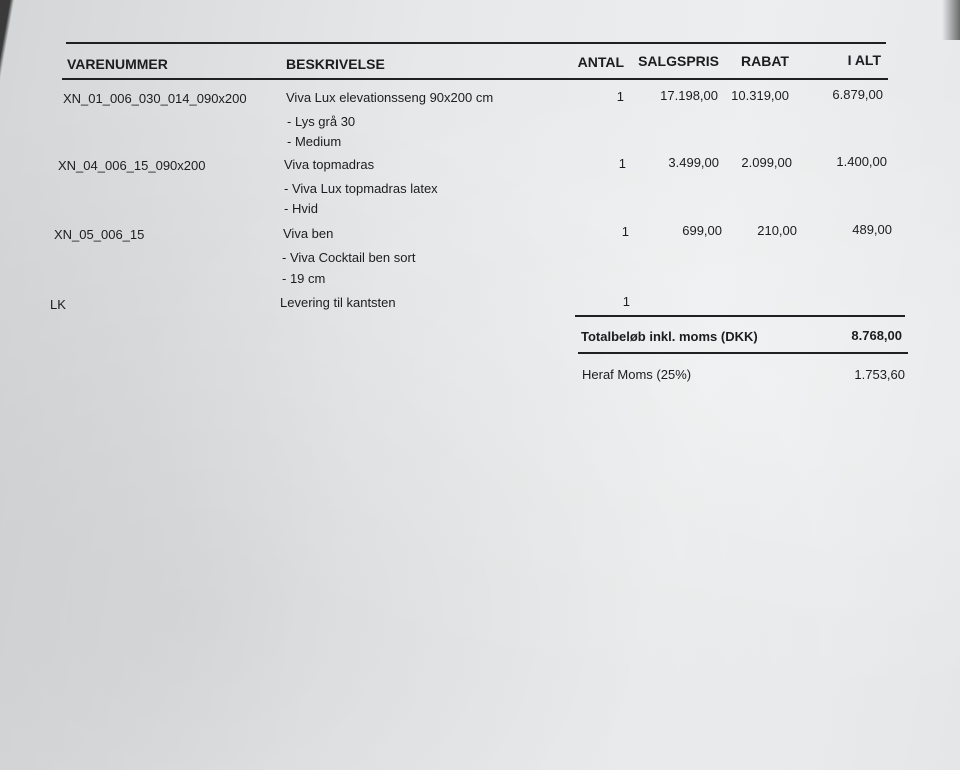 The image size is (960, 770). Describe the element at coordinates (669, 336) in the screenshot. I see `total-label: Totalbeløb inkl. moms (DKK)` at that location.